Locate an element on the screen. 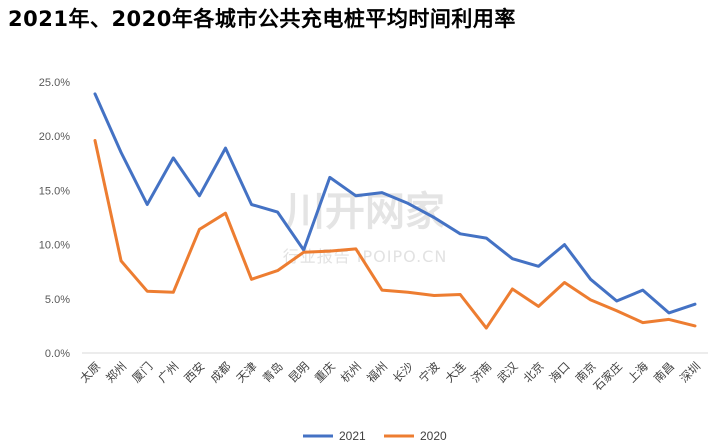 This screenshot has height=448, width=727. x-tick-label: 海口 is located at coordinates (560, 372).